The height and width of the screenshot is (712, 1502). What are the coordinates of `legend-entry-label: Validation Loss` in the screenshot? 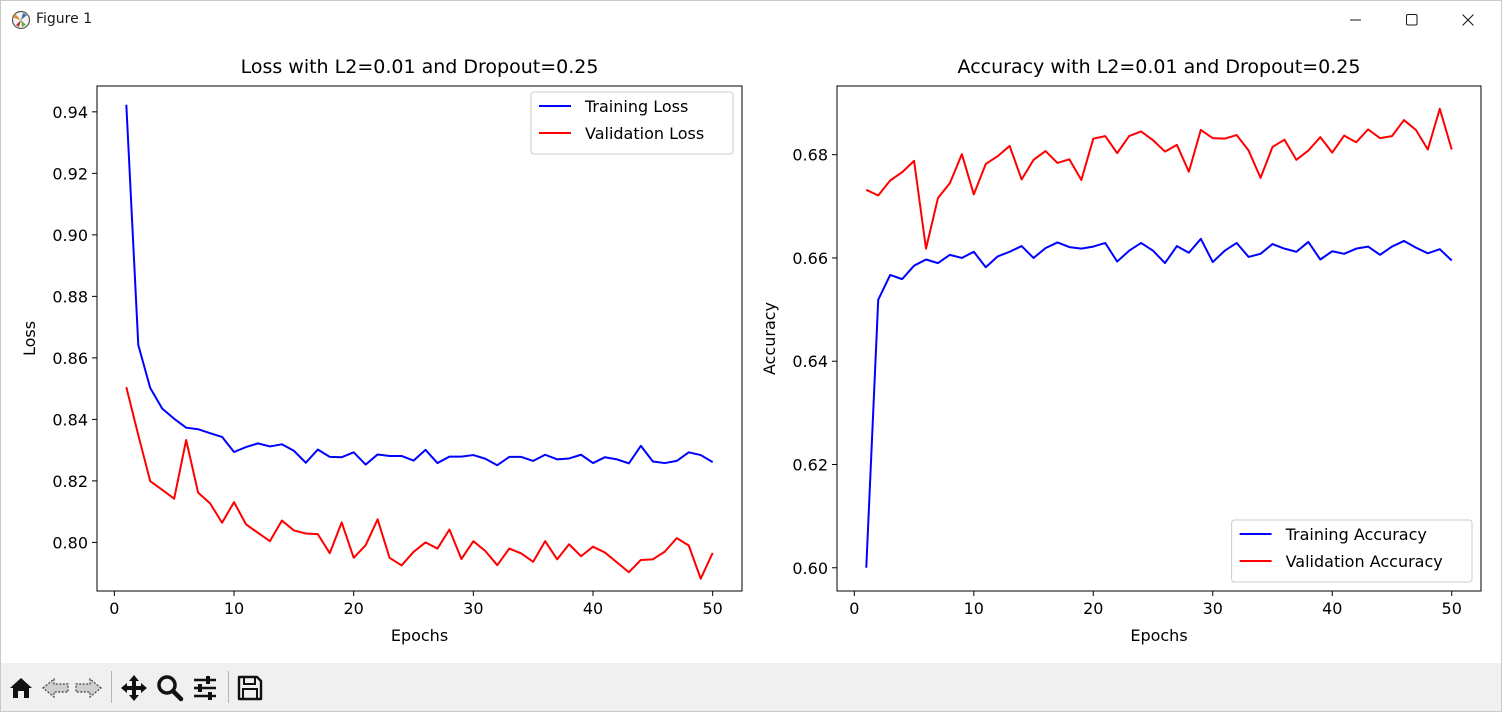 It's located at (644, 133).